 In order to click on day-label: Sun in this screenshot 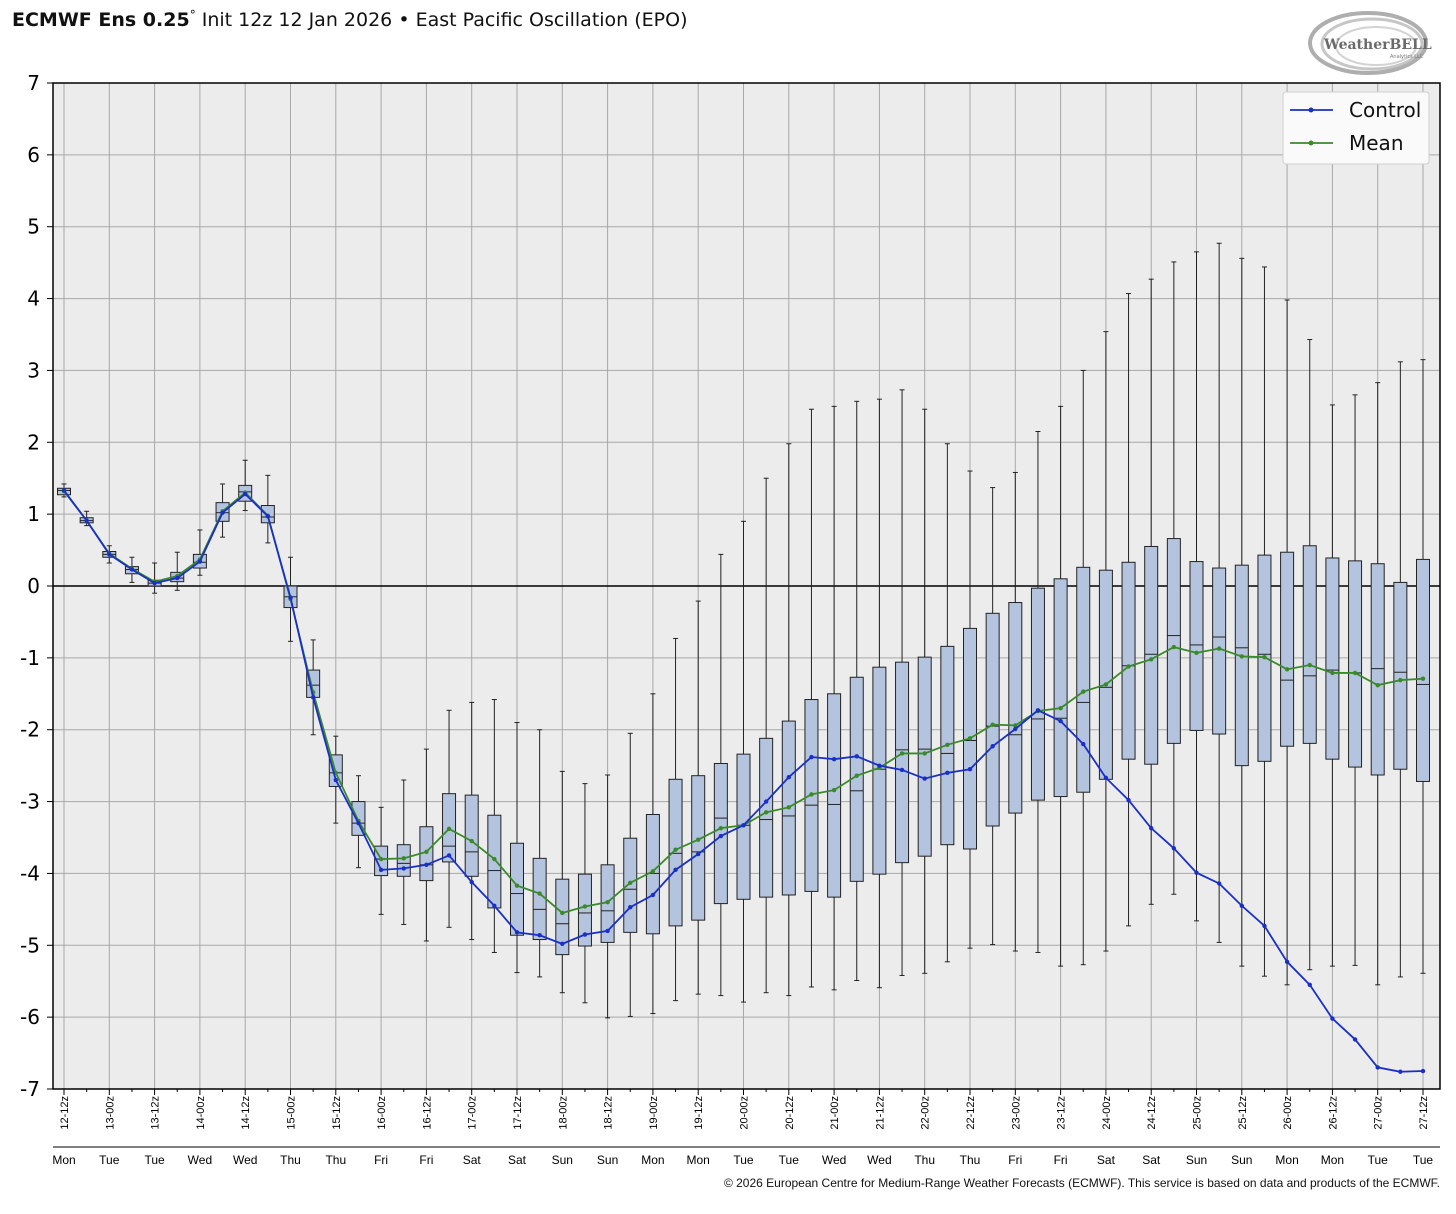, I will do `click(607, 1160)`.